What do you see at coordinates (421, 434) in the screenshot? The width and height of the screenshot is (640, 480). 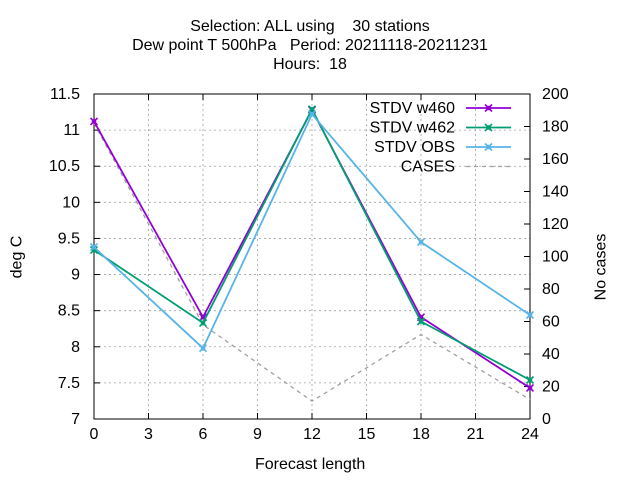 I see `x-tick-label: 18` at bounding box center [421, 434].